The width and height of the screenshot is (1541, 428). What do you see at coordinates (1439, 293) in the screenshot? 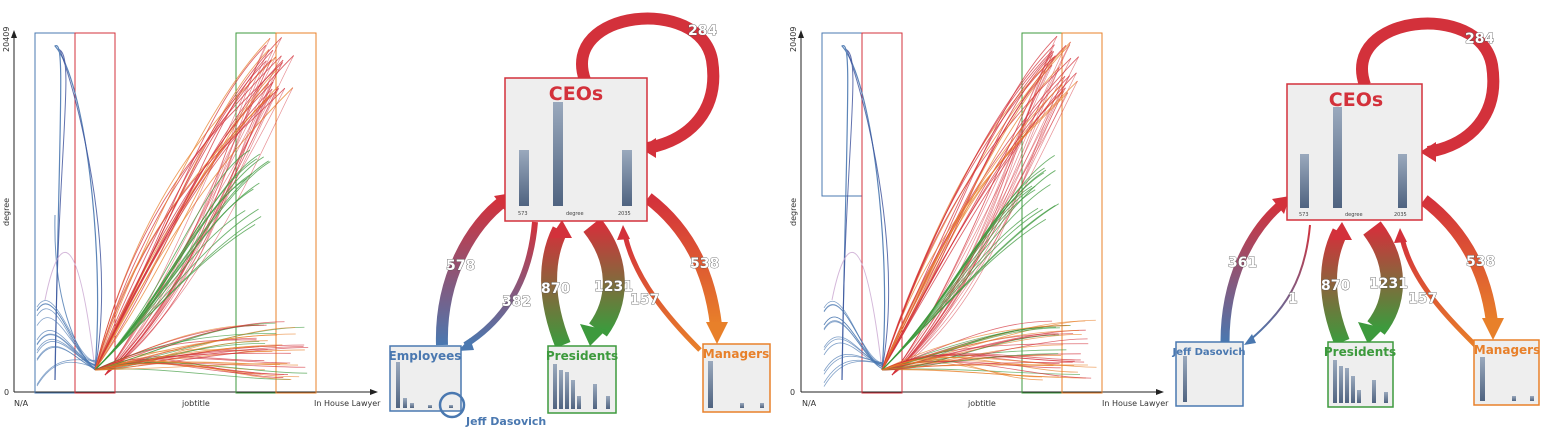
I see `edge-managers-to-ceos` at bounding box center [1439, 293].